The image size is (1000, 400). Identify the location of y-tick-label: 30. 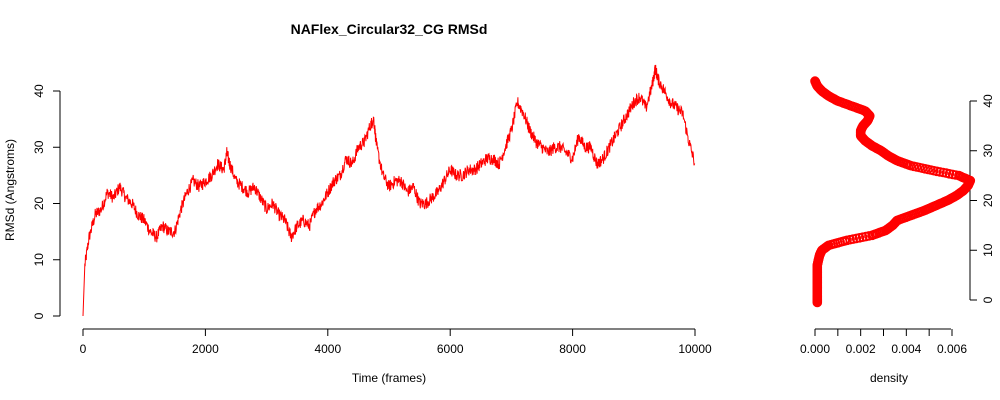
(39, 147).